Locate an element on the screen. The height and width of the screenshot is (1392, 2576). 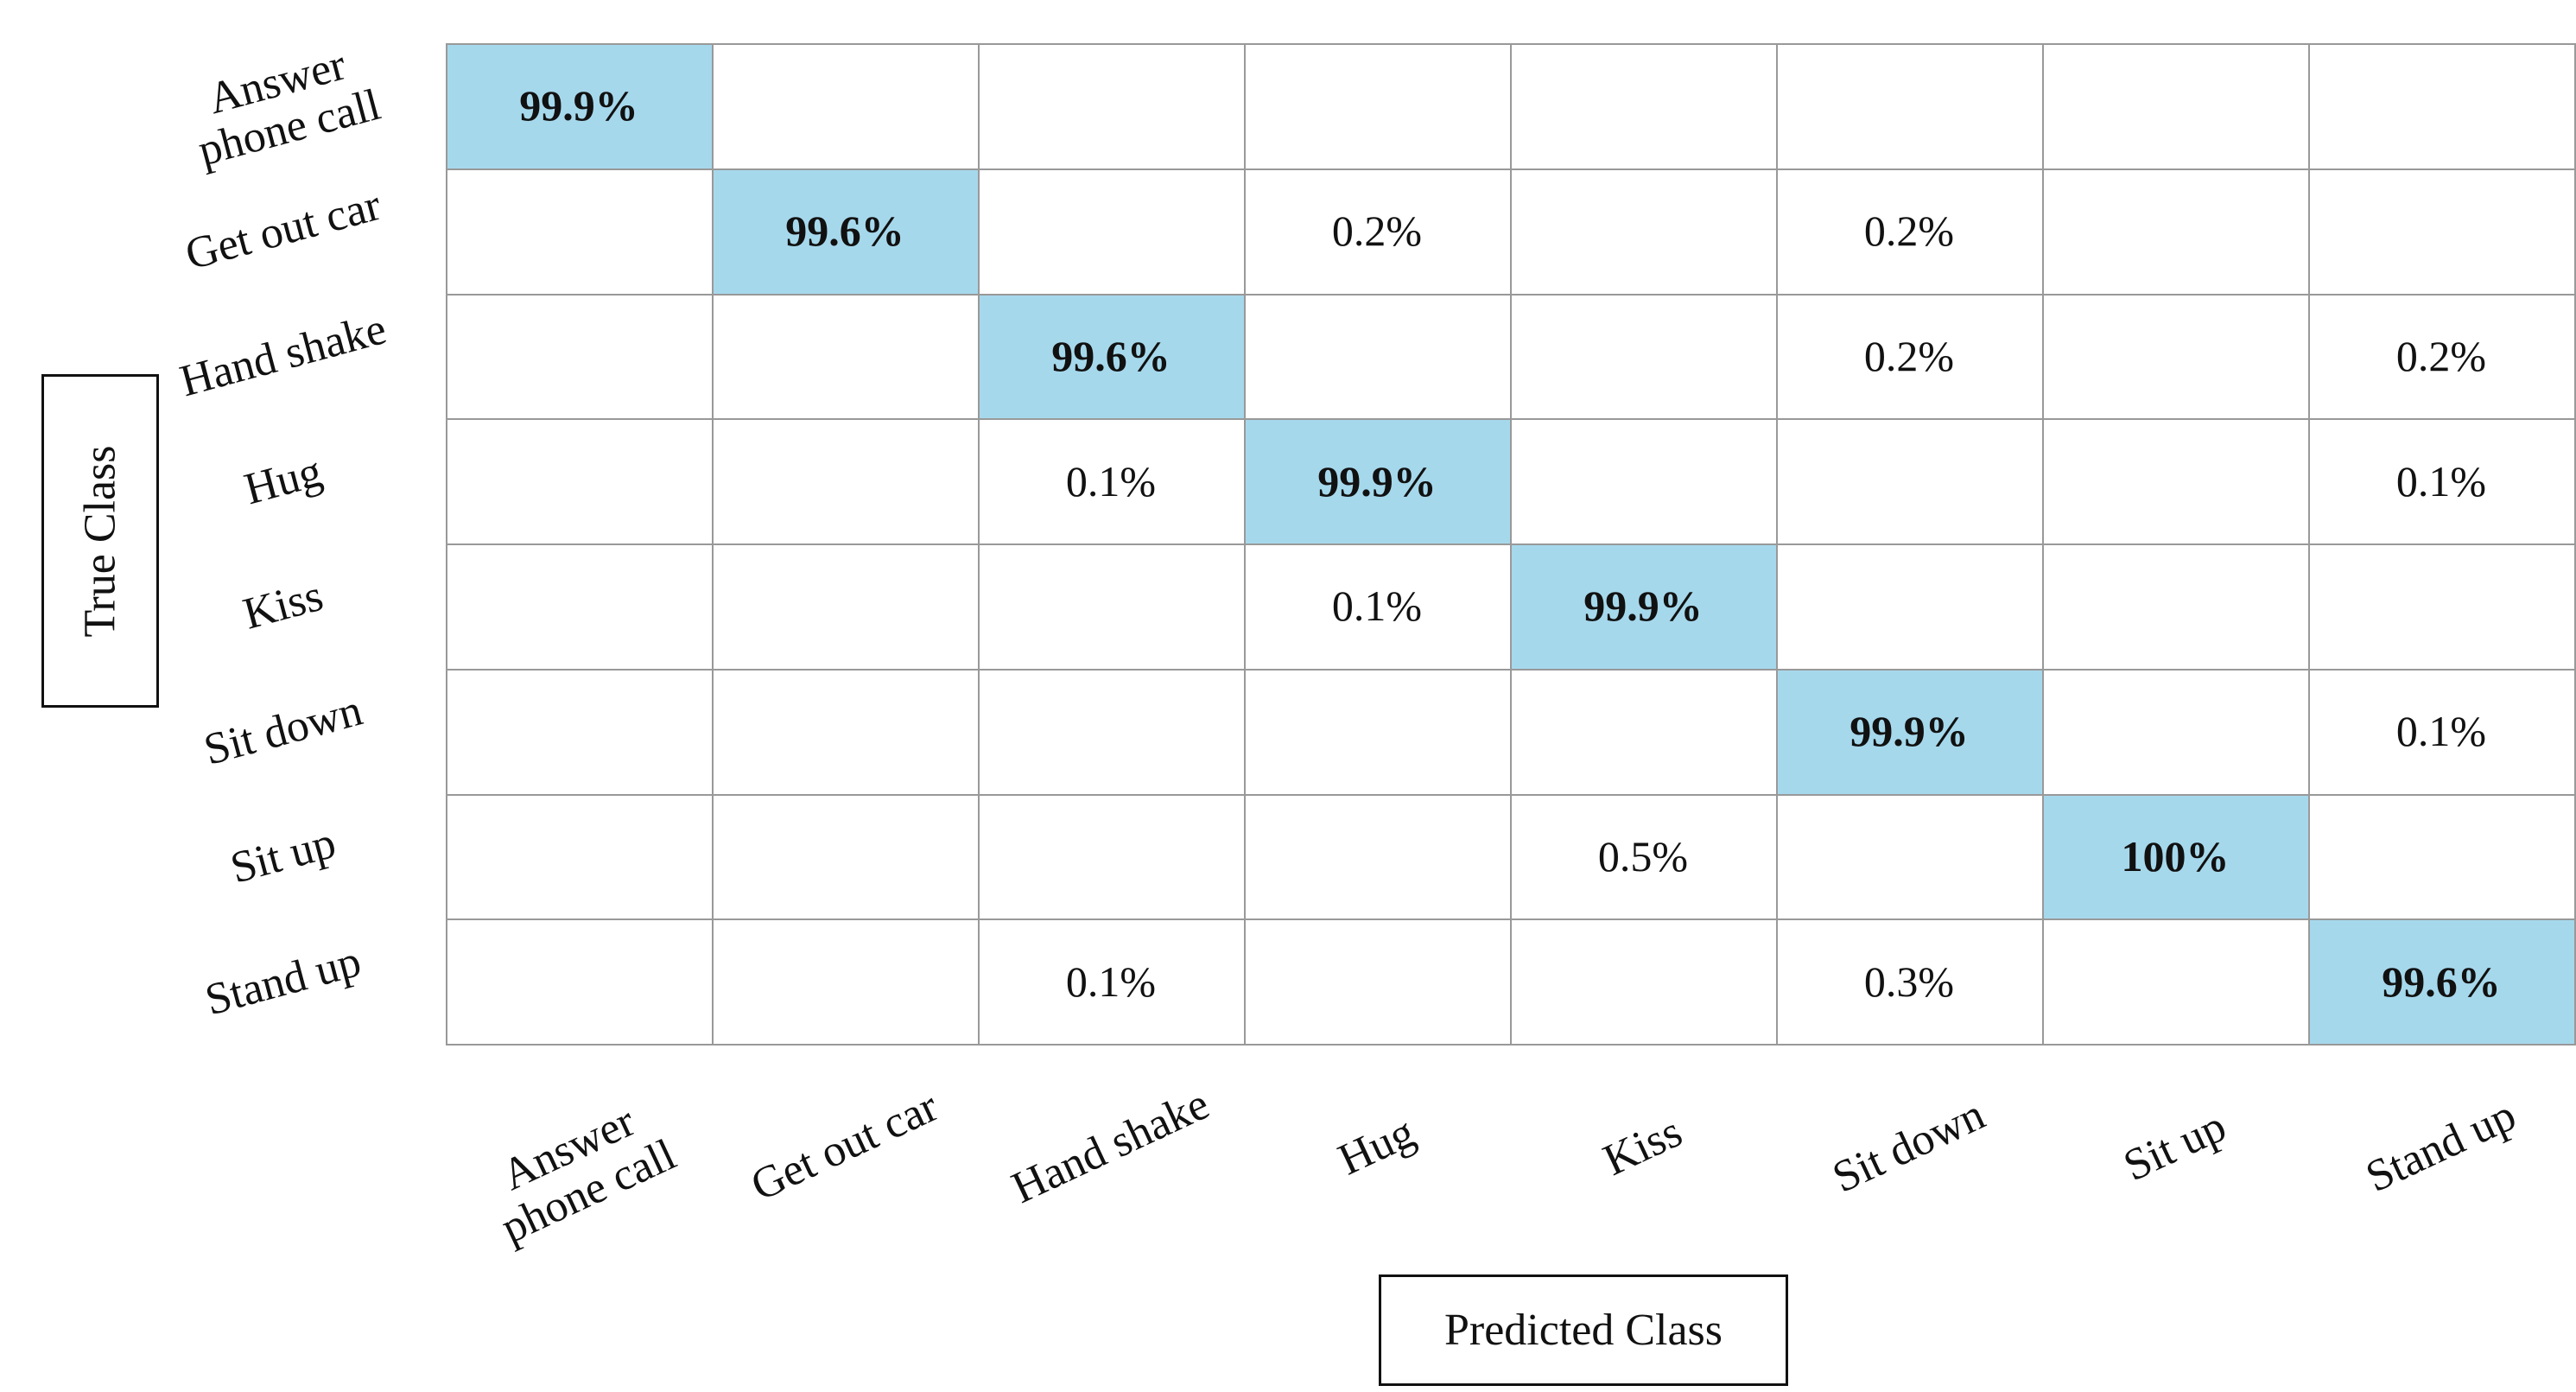
y-tick-label: Hug is located at coordinates (283, 480).